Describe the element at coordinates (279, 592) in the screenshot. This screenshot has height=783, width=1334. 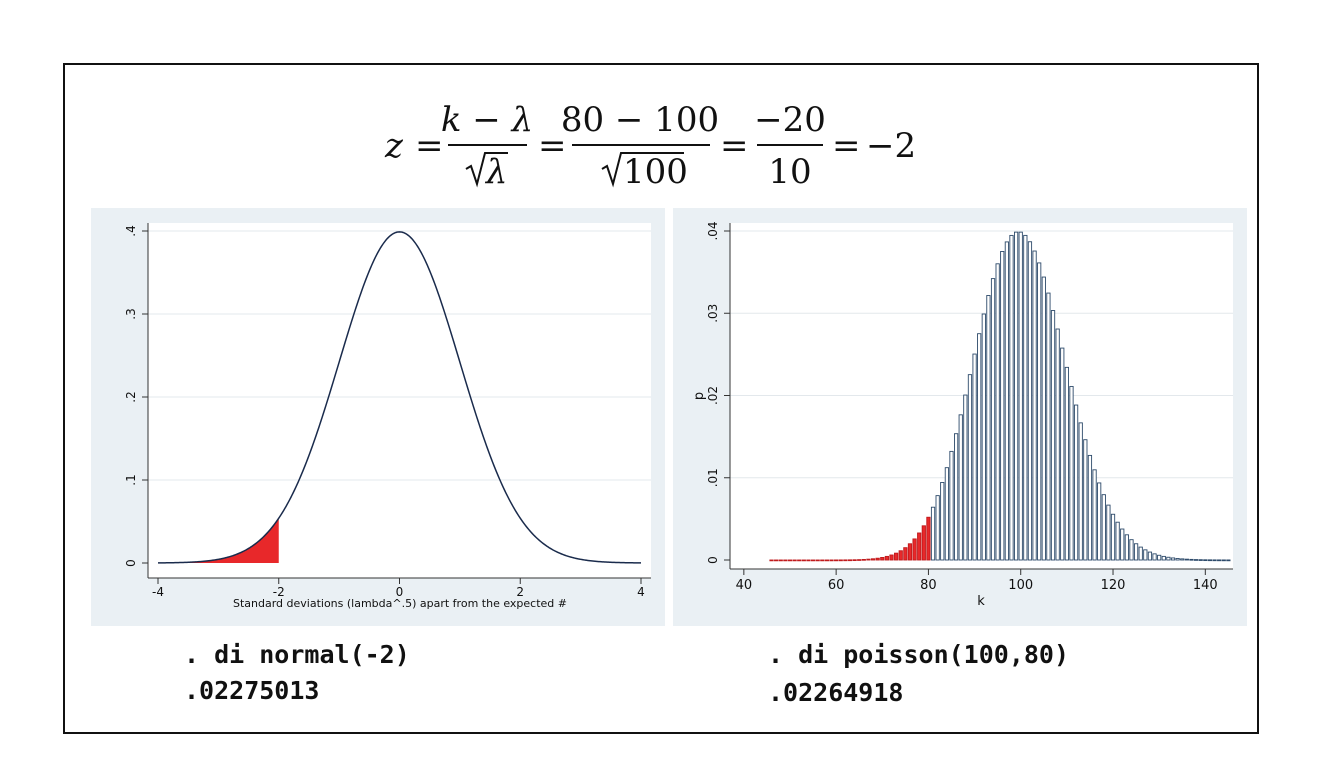
I see `normal-x-tick-label: -2` at that location.